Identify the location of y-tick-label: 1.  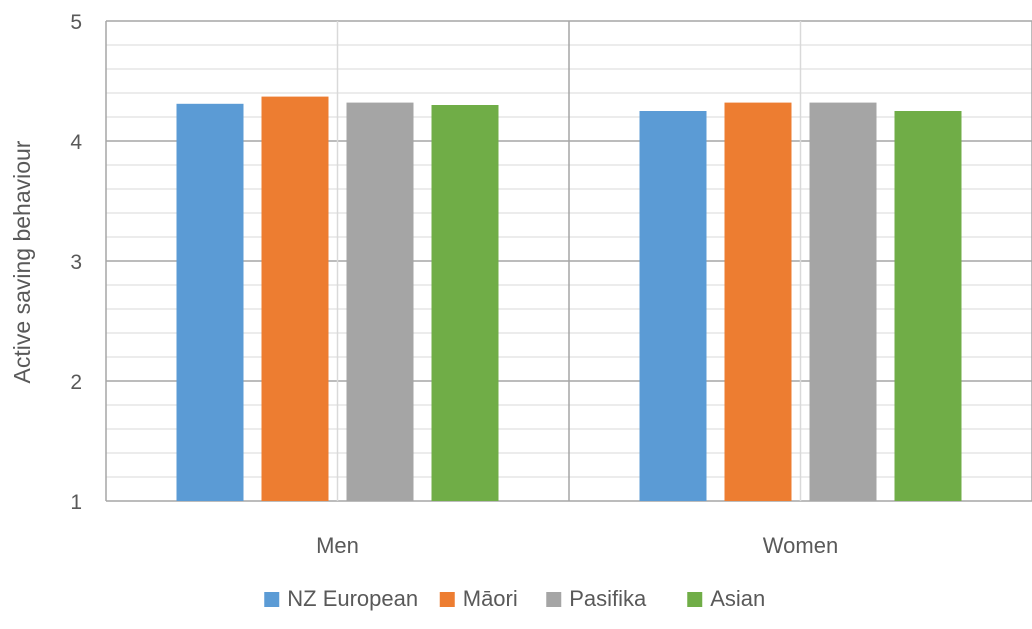
(76, 502).